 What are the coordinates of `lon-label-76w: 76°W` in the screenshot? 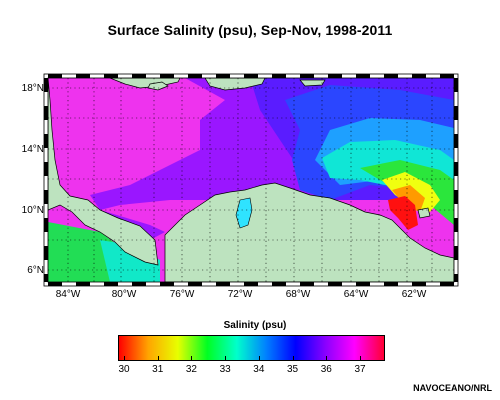 It's located at (182, 294).